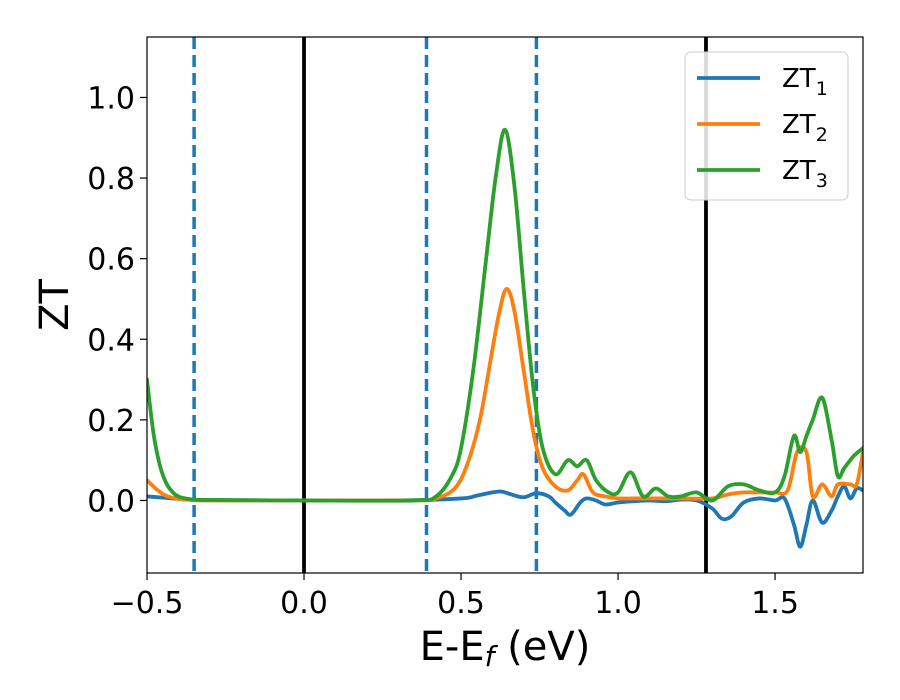  What do you see at coordinates (55, 305) in the screenshot?
I see `y-axis-label: ZT` at bounding box center [55, 305].